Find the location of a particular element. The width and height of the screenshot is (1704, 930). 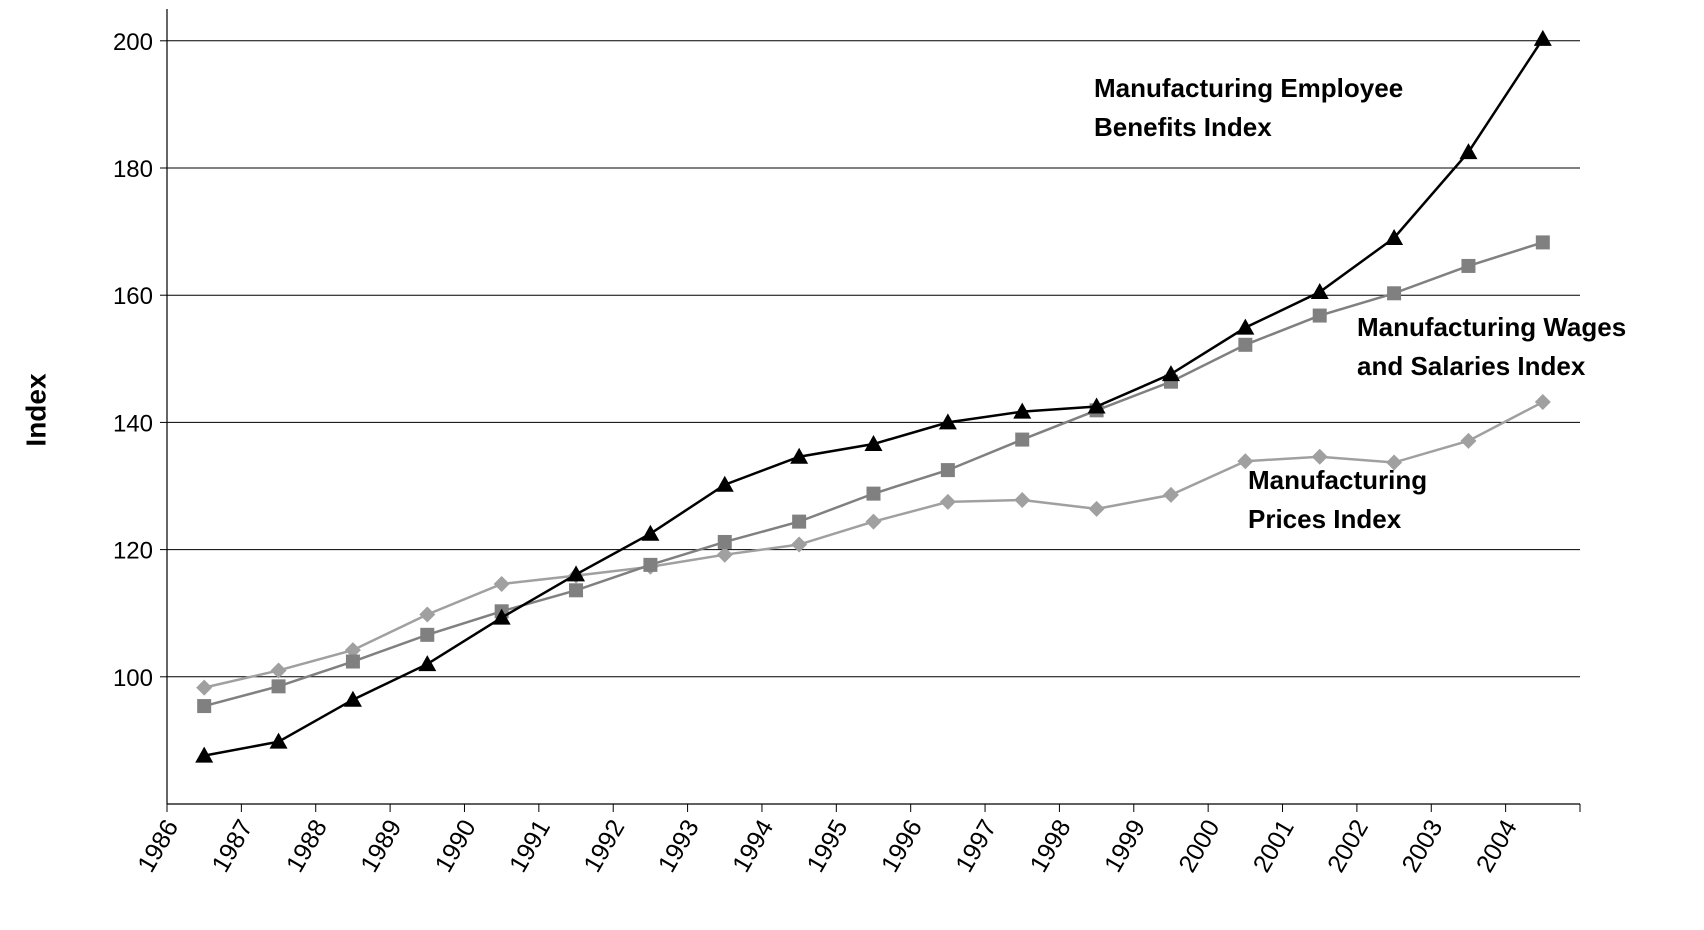

x-tick-label: 1999 is located at coordinates (1125, 846).